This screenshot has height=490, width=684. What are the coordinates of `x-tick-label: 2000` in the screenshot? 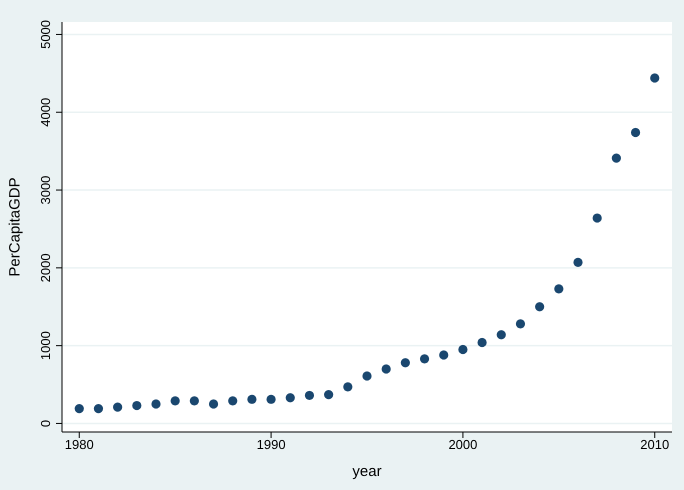 It's located at (463, 444).